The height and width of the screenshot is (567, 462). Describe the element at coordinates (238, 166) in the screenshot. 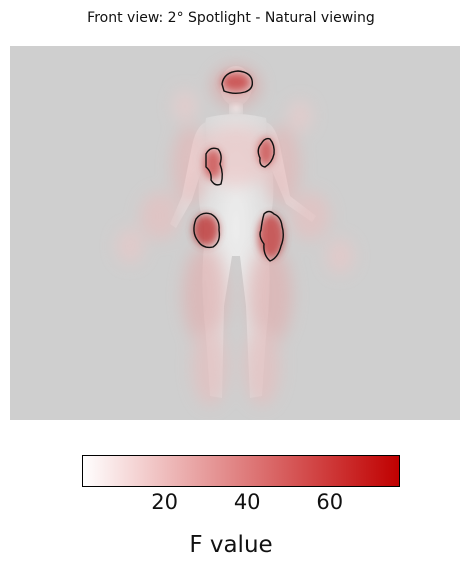

I see `cluster-outlines` at that location.